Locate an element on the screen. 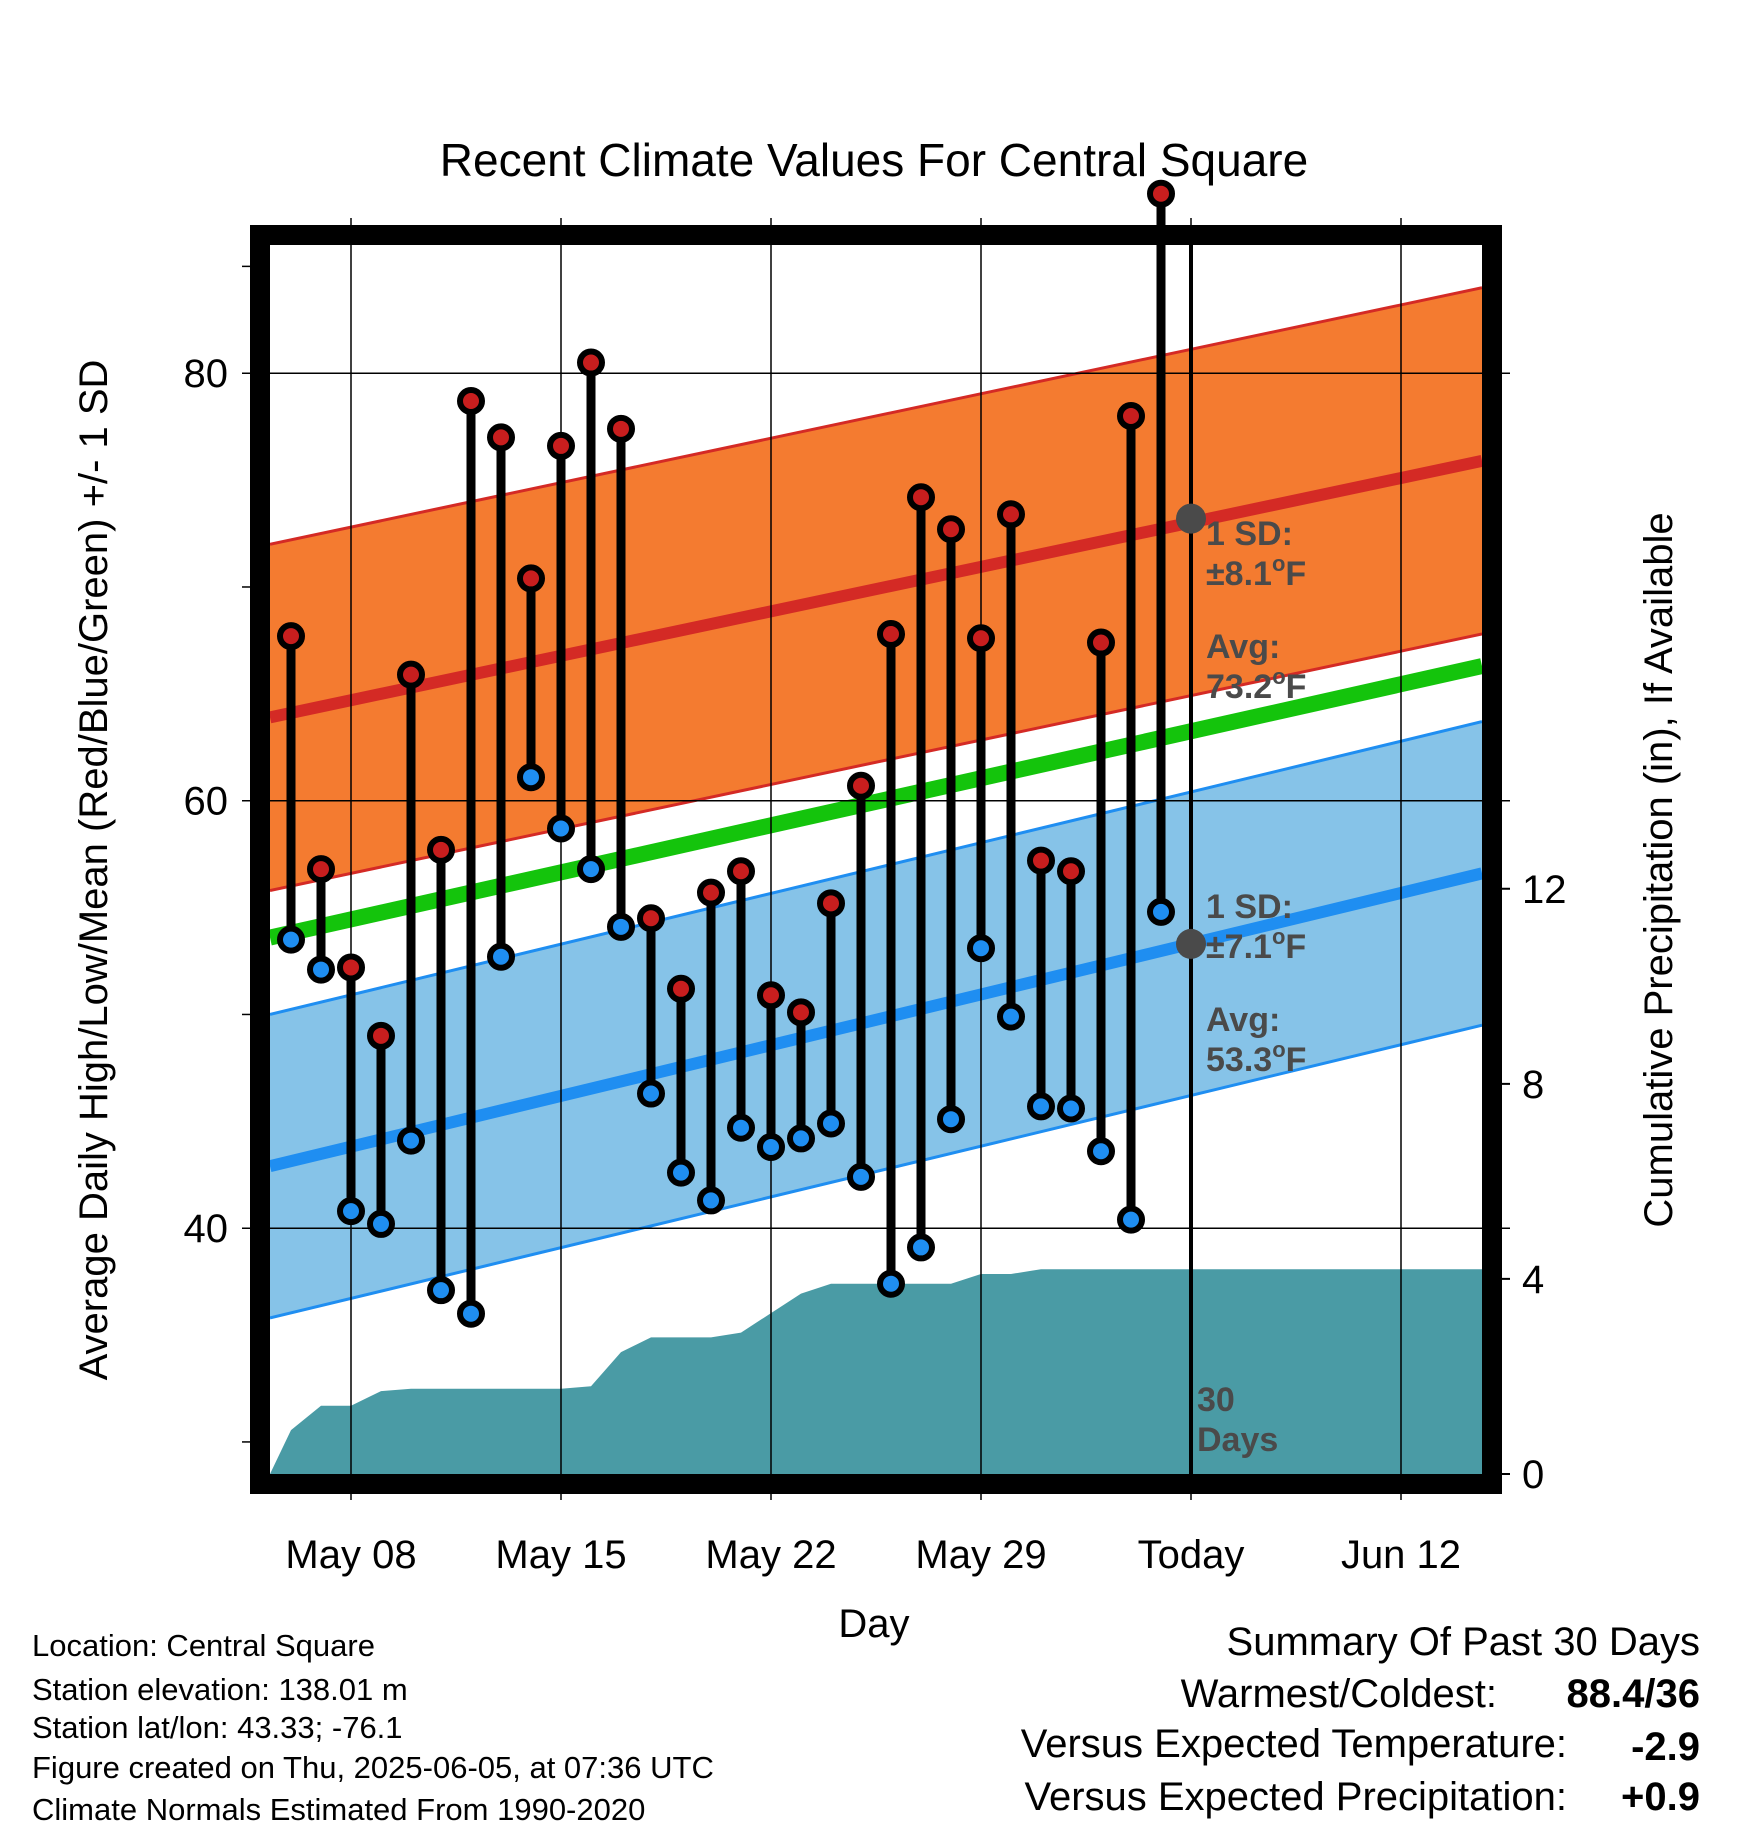  y-tick-label-left: 60 is located at coordinates (206, 802).